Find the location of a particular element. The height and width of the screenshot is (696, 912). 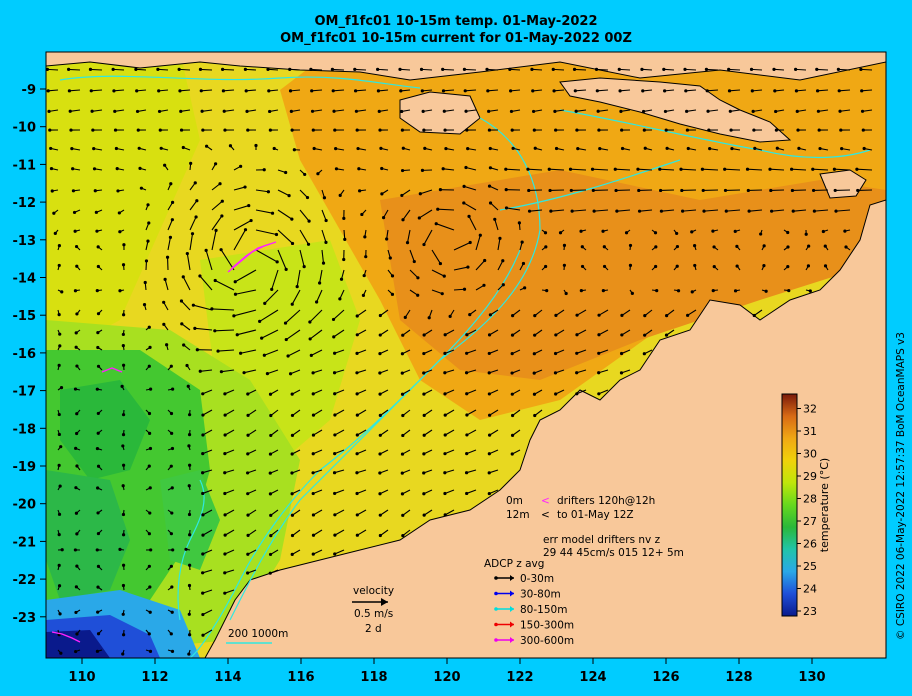

isobath-label: 200 1000m is located at coordinates (258, 634).